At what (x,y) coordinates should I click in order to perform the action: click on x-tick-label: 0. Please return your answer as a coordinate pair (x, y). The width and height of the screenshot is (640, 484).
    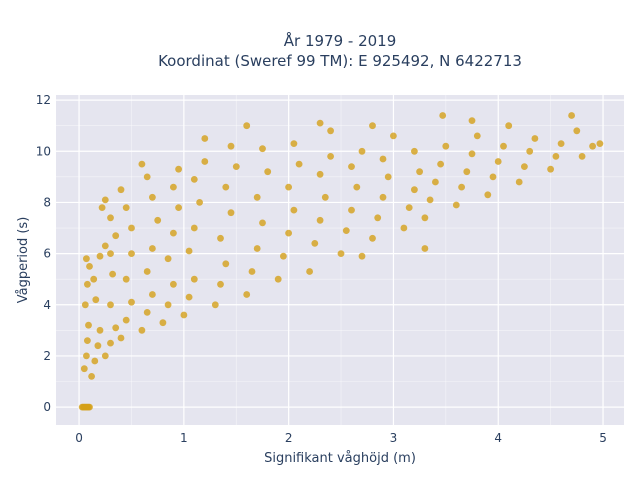
    Looking at the image, I should click on (79, 438).